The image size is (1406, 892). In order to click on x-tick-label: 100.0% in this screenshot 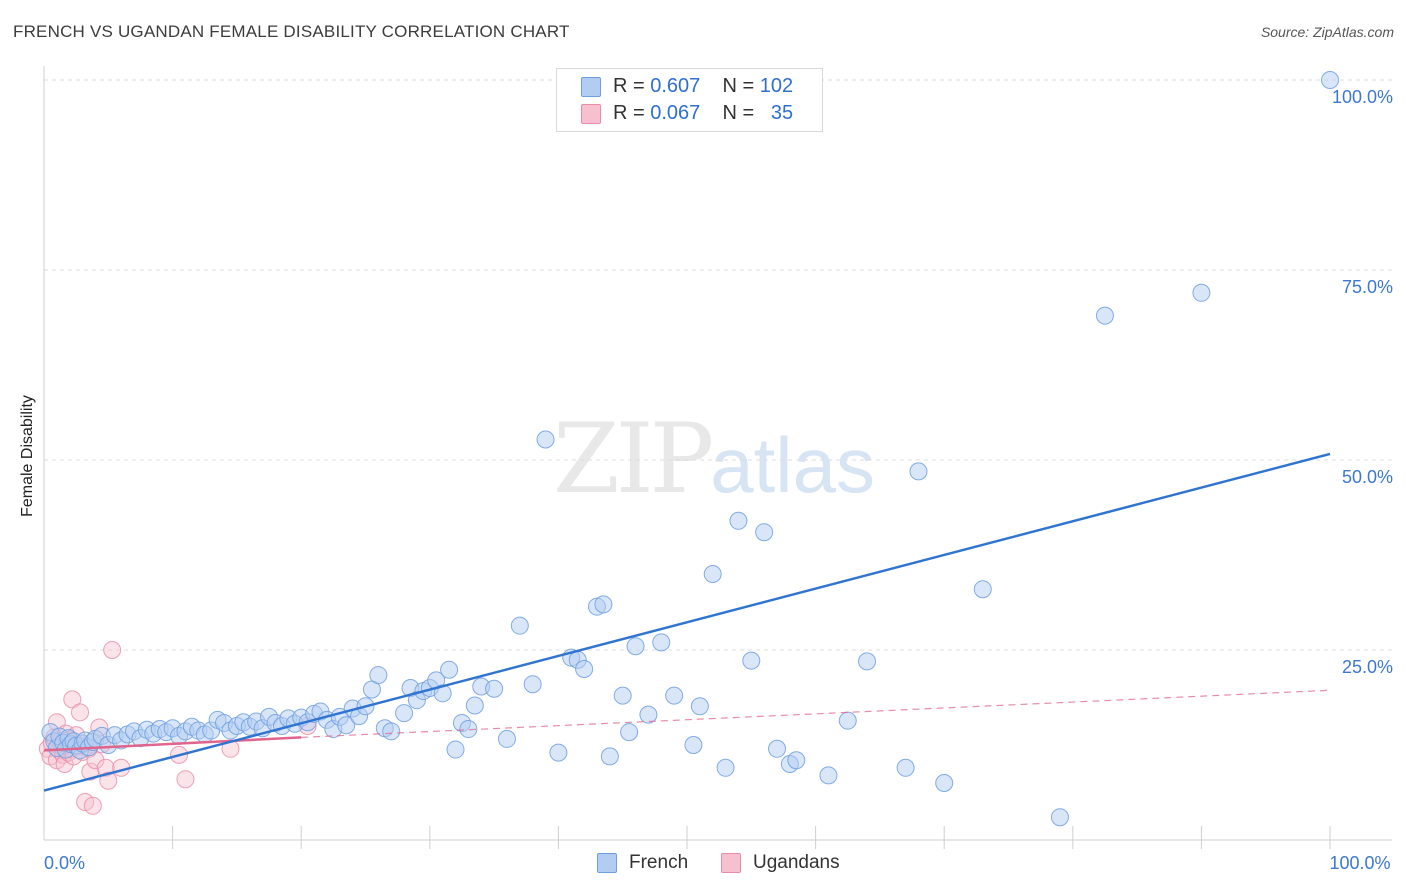, I will do `click(1359, 863)`.